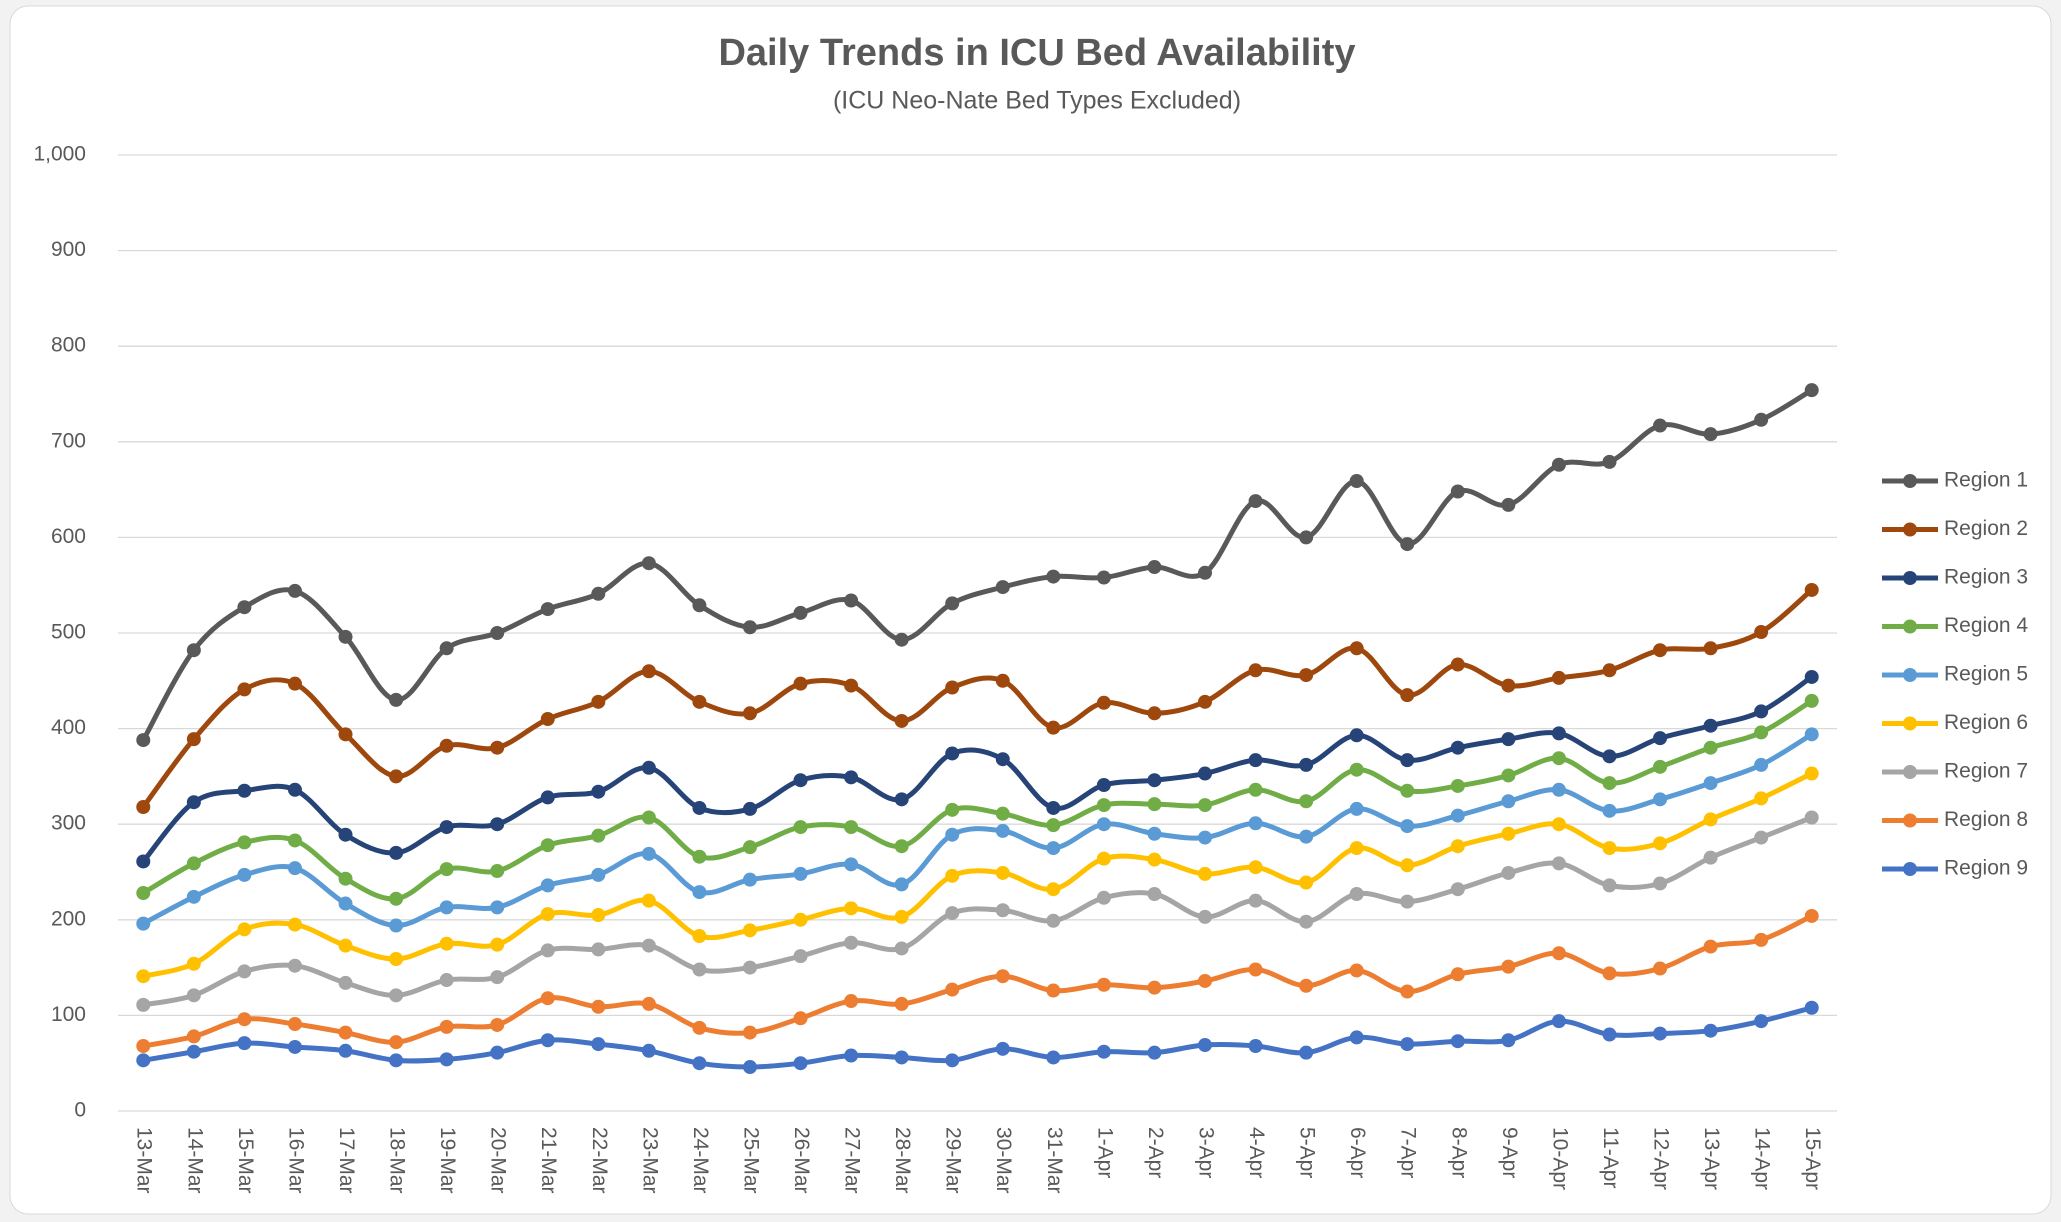 The width and height of the screenshot is (2061, 1222). What do you see at coordinates (194, 1160) in the screenshot?
I see `x-tick-label: 14-Mar` at bounding box center [194, 1160].